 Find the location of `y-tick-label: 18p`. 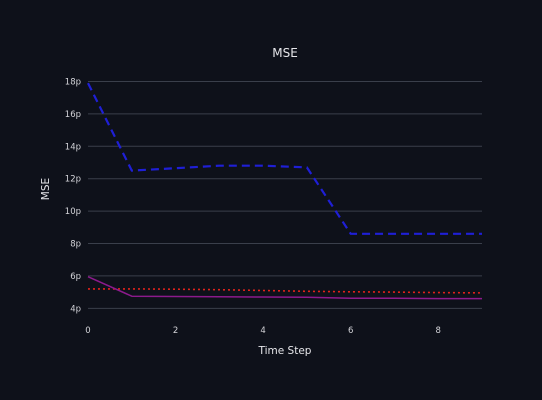

y-tick-label: 18p is located at coordinates (73, 82).